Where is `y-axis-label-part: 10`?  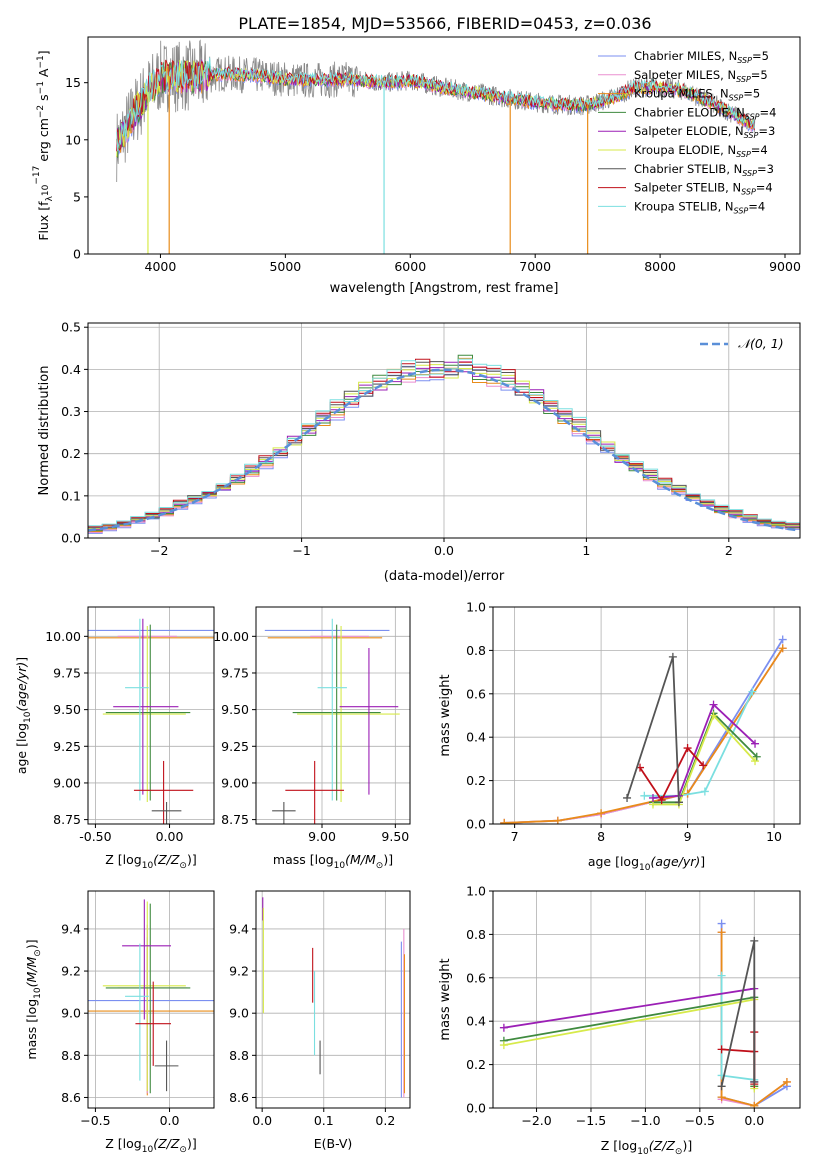 y-axis-label-part: 10 is located at coordinates (46, 190).